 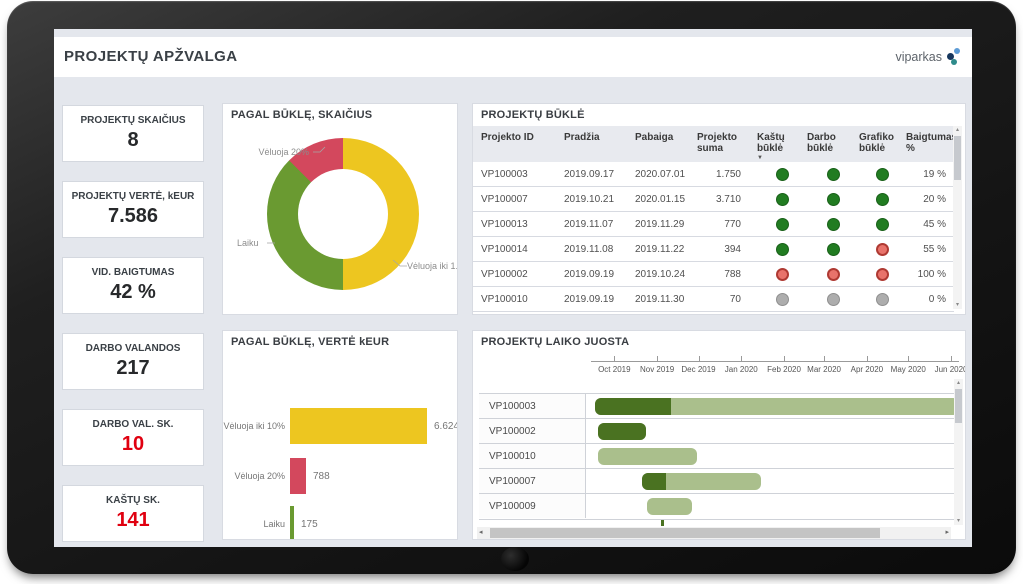 I want to click on table-header-cell: Grafiko būklė, so click(x=877, y=143).